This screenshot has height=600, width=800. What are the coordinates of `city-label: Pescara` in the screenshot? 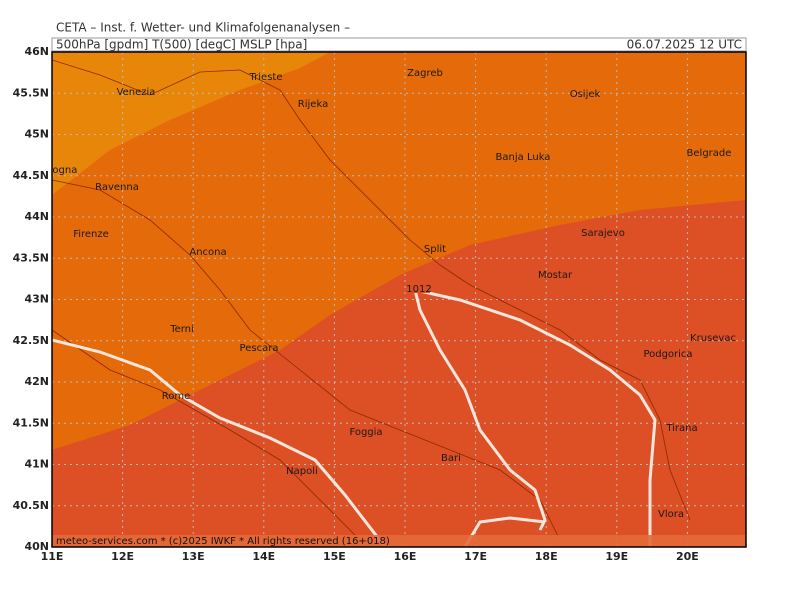 It's located at (259, 348).